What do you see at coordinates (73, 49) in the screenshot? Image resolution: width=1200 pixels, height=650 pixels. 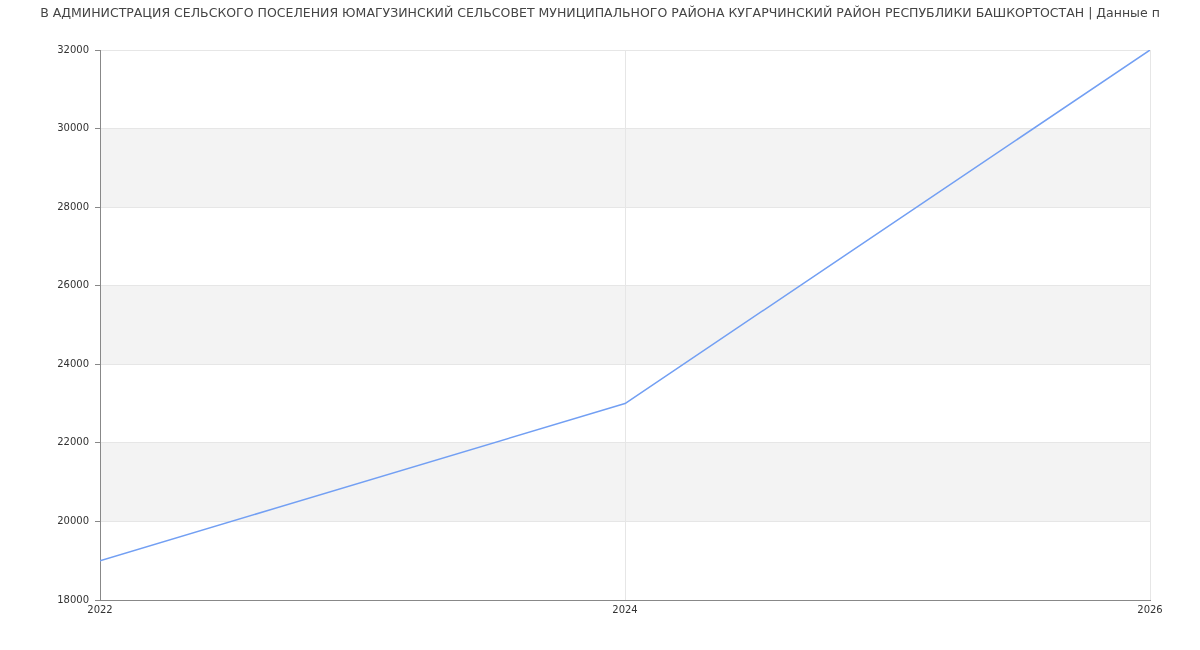 I see `y-tick-label: 32000` at bounding box center [73, 49].